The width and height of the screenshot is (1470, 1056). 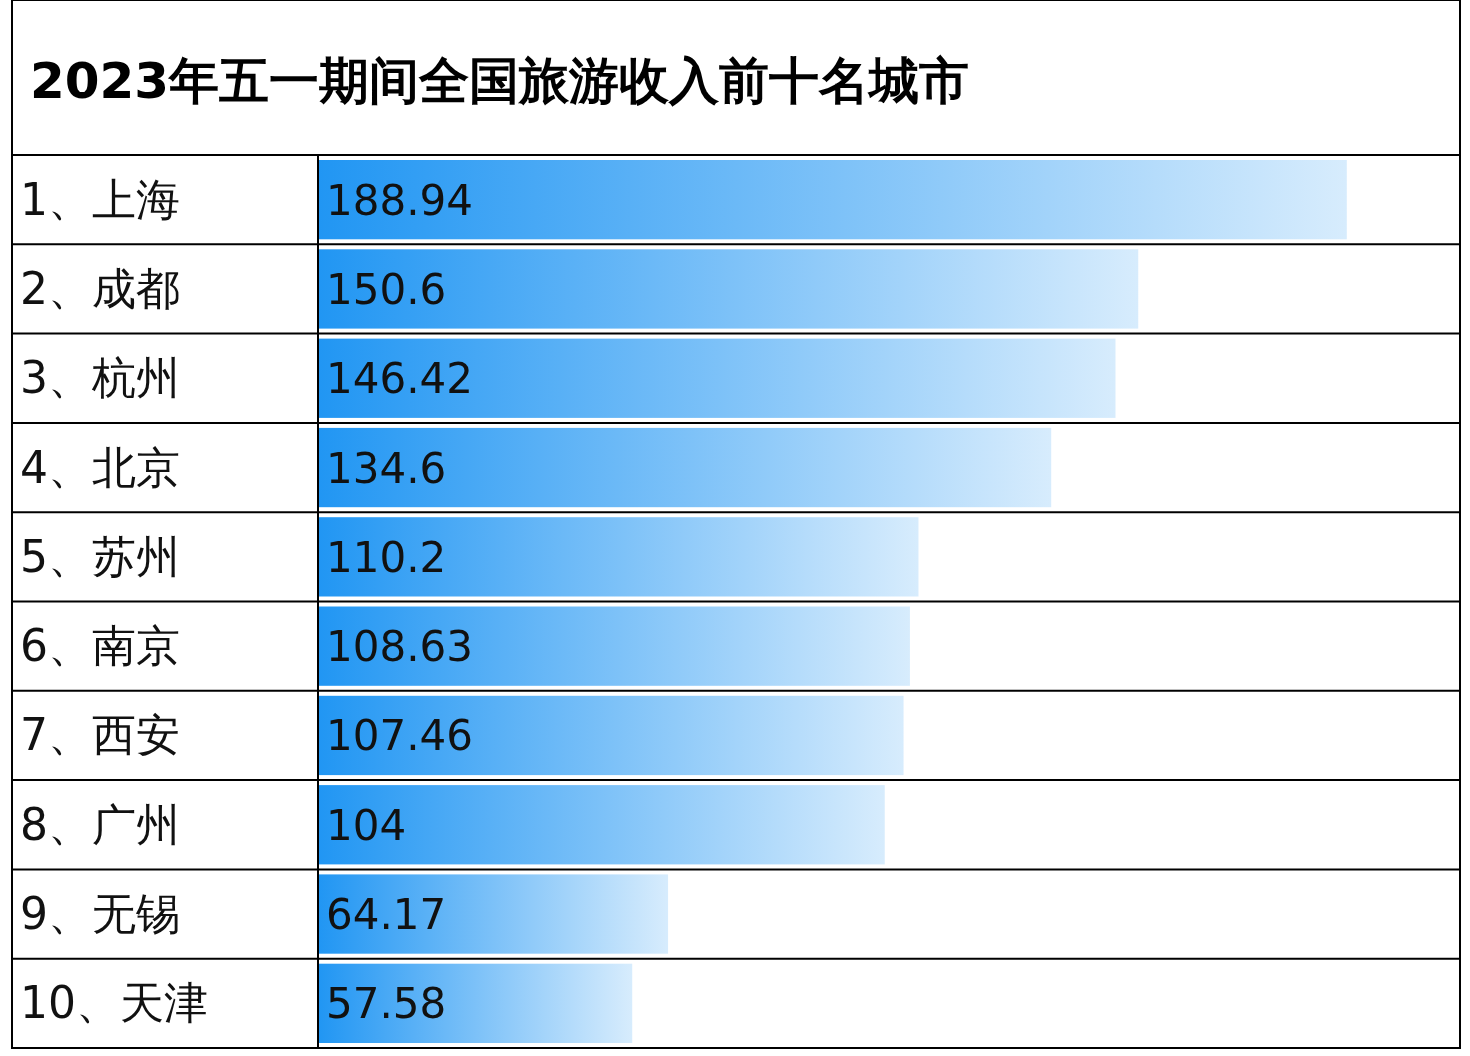 I want to click on data-label: 107.46, so click(x=399, y=736).